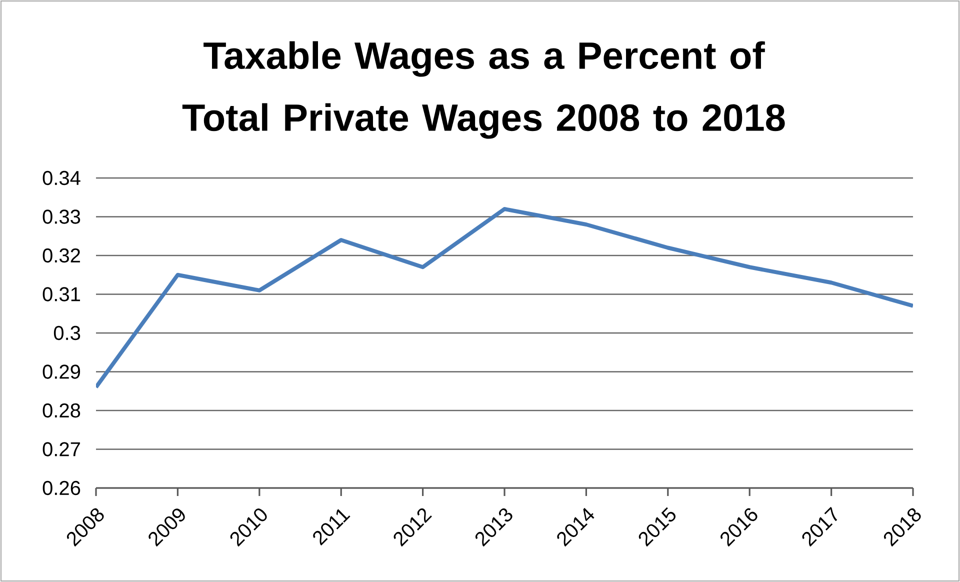 This screenshot has width=960, height=582. What do you see at coordinates (67, 333) in the screenshot?
I see `y-tick-label: 0.3` at bounding box center [67, 333].